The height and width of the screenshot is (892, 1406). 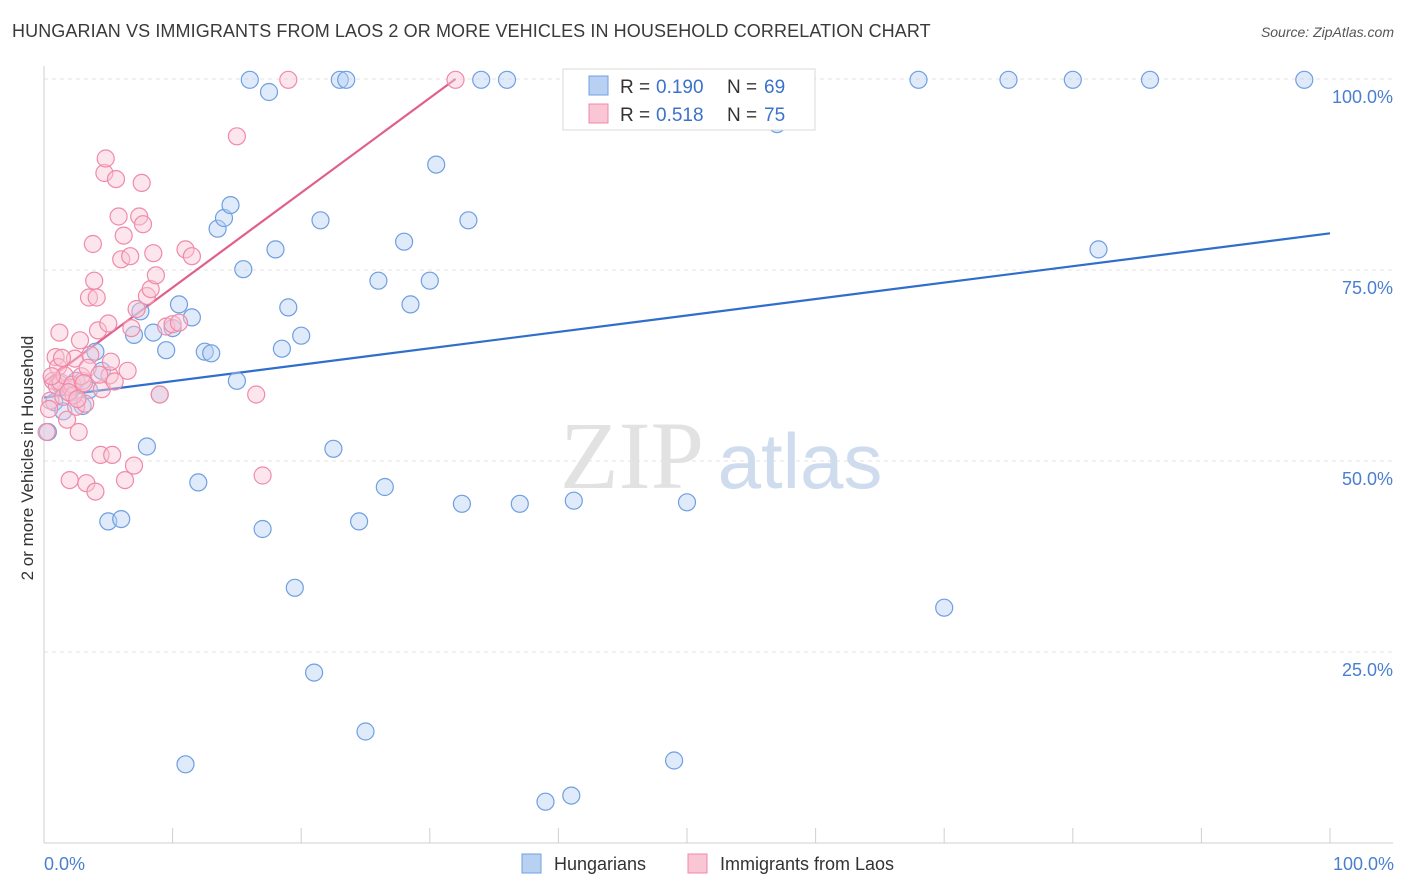 What do you see at coordinates (1362, 383) in the screenshot?
I see `y-tick-labels: 25.0% 50.0% 75.0% 100.0%` at bounding box center [1362, 383].